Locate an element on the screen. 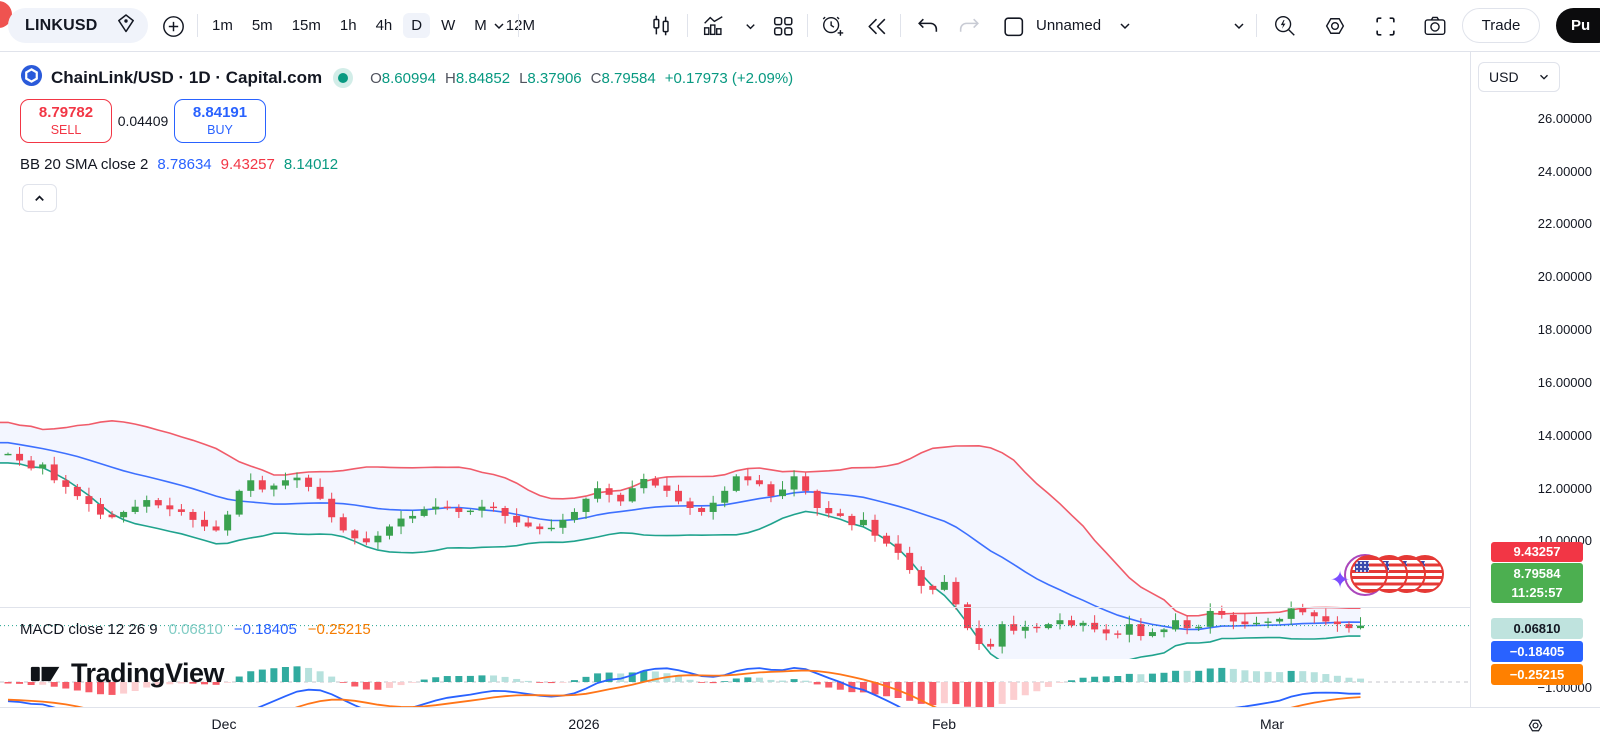  indicators-button is located at coordinates (713, 26).